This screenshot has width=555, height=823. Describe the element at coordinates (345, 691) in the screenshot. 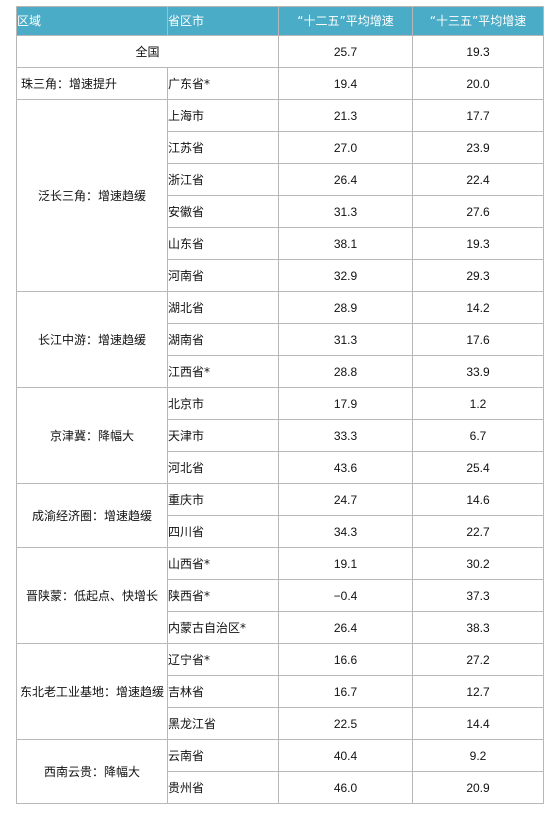

I see `g12-cell: 16.7` at that location.